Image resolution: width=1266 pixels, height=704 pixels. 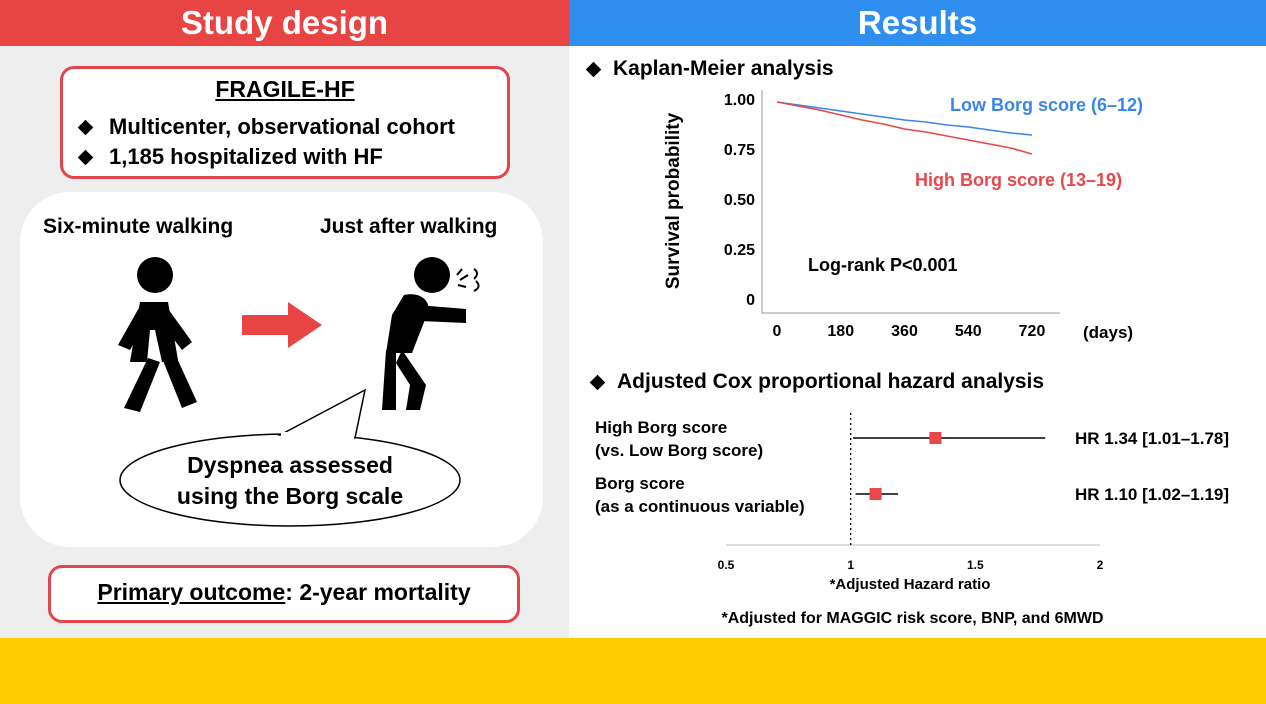 What do you see at coordinates (282, 325) in the screenshot?
I see `right-arrow-icon` at bounding box center [282, 325].